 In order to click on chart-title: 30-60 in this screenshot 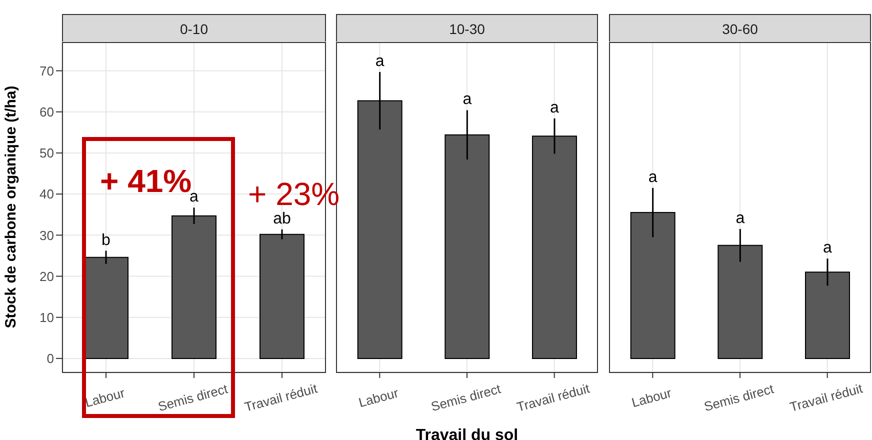, I will do `click(740, 28)`.